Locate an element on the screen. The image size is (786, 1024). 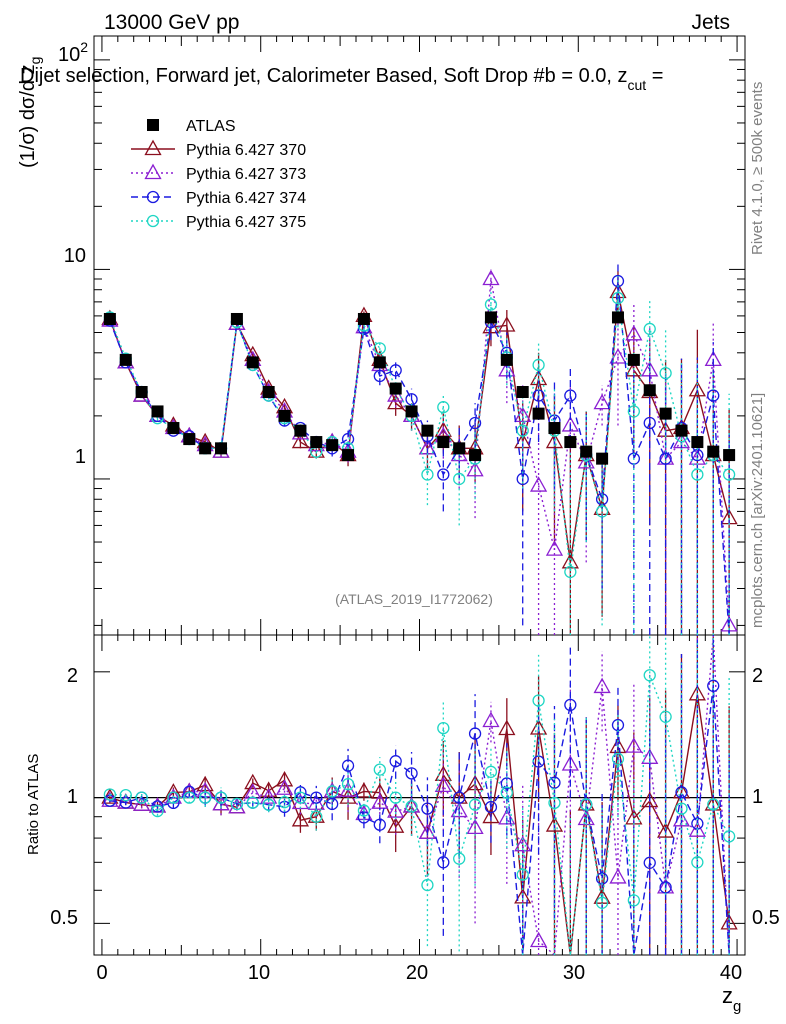
y-tick-main-top-base: 10 is located at coordinates (69, 55).